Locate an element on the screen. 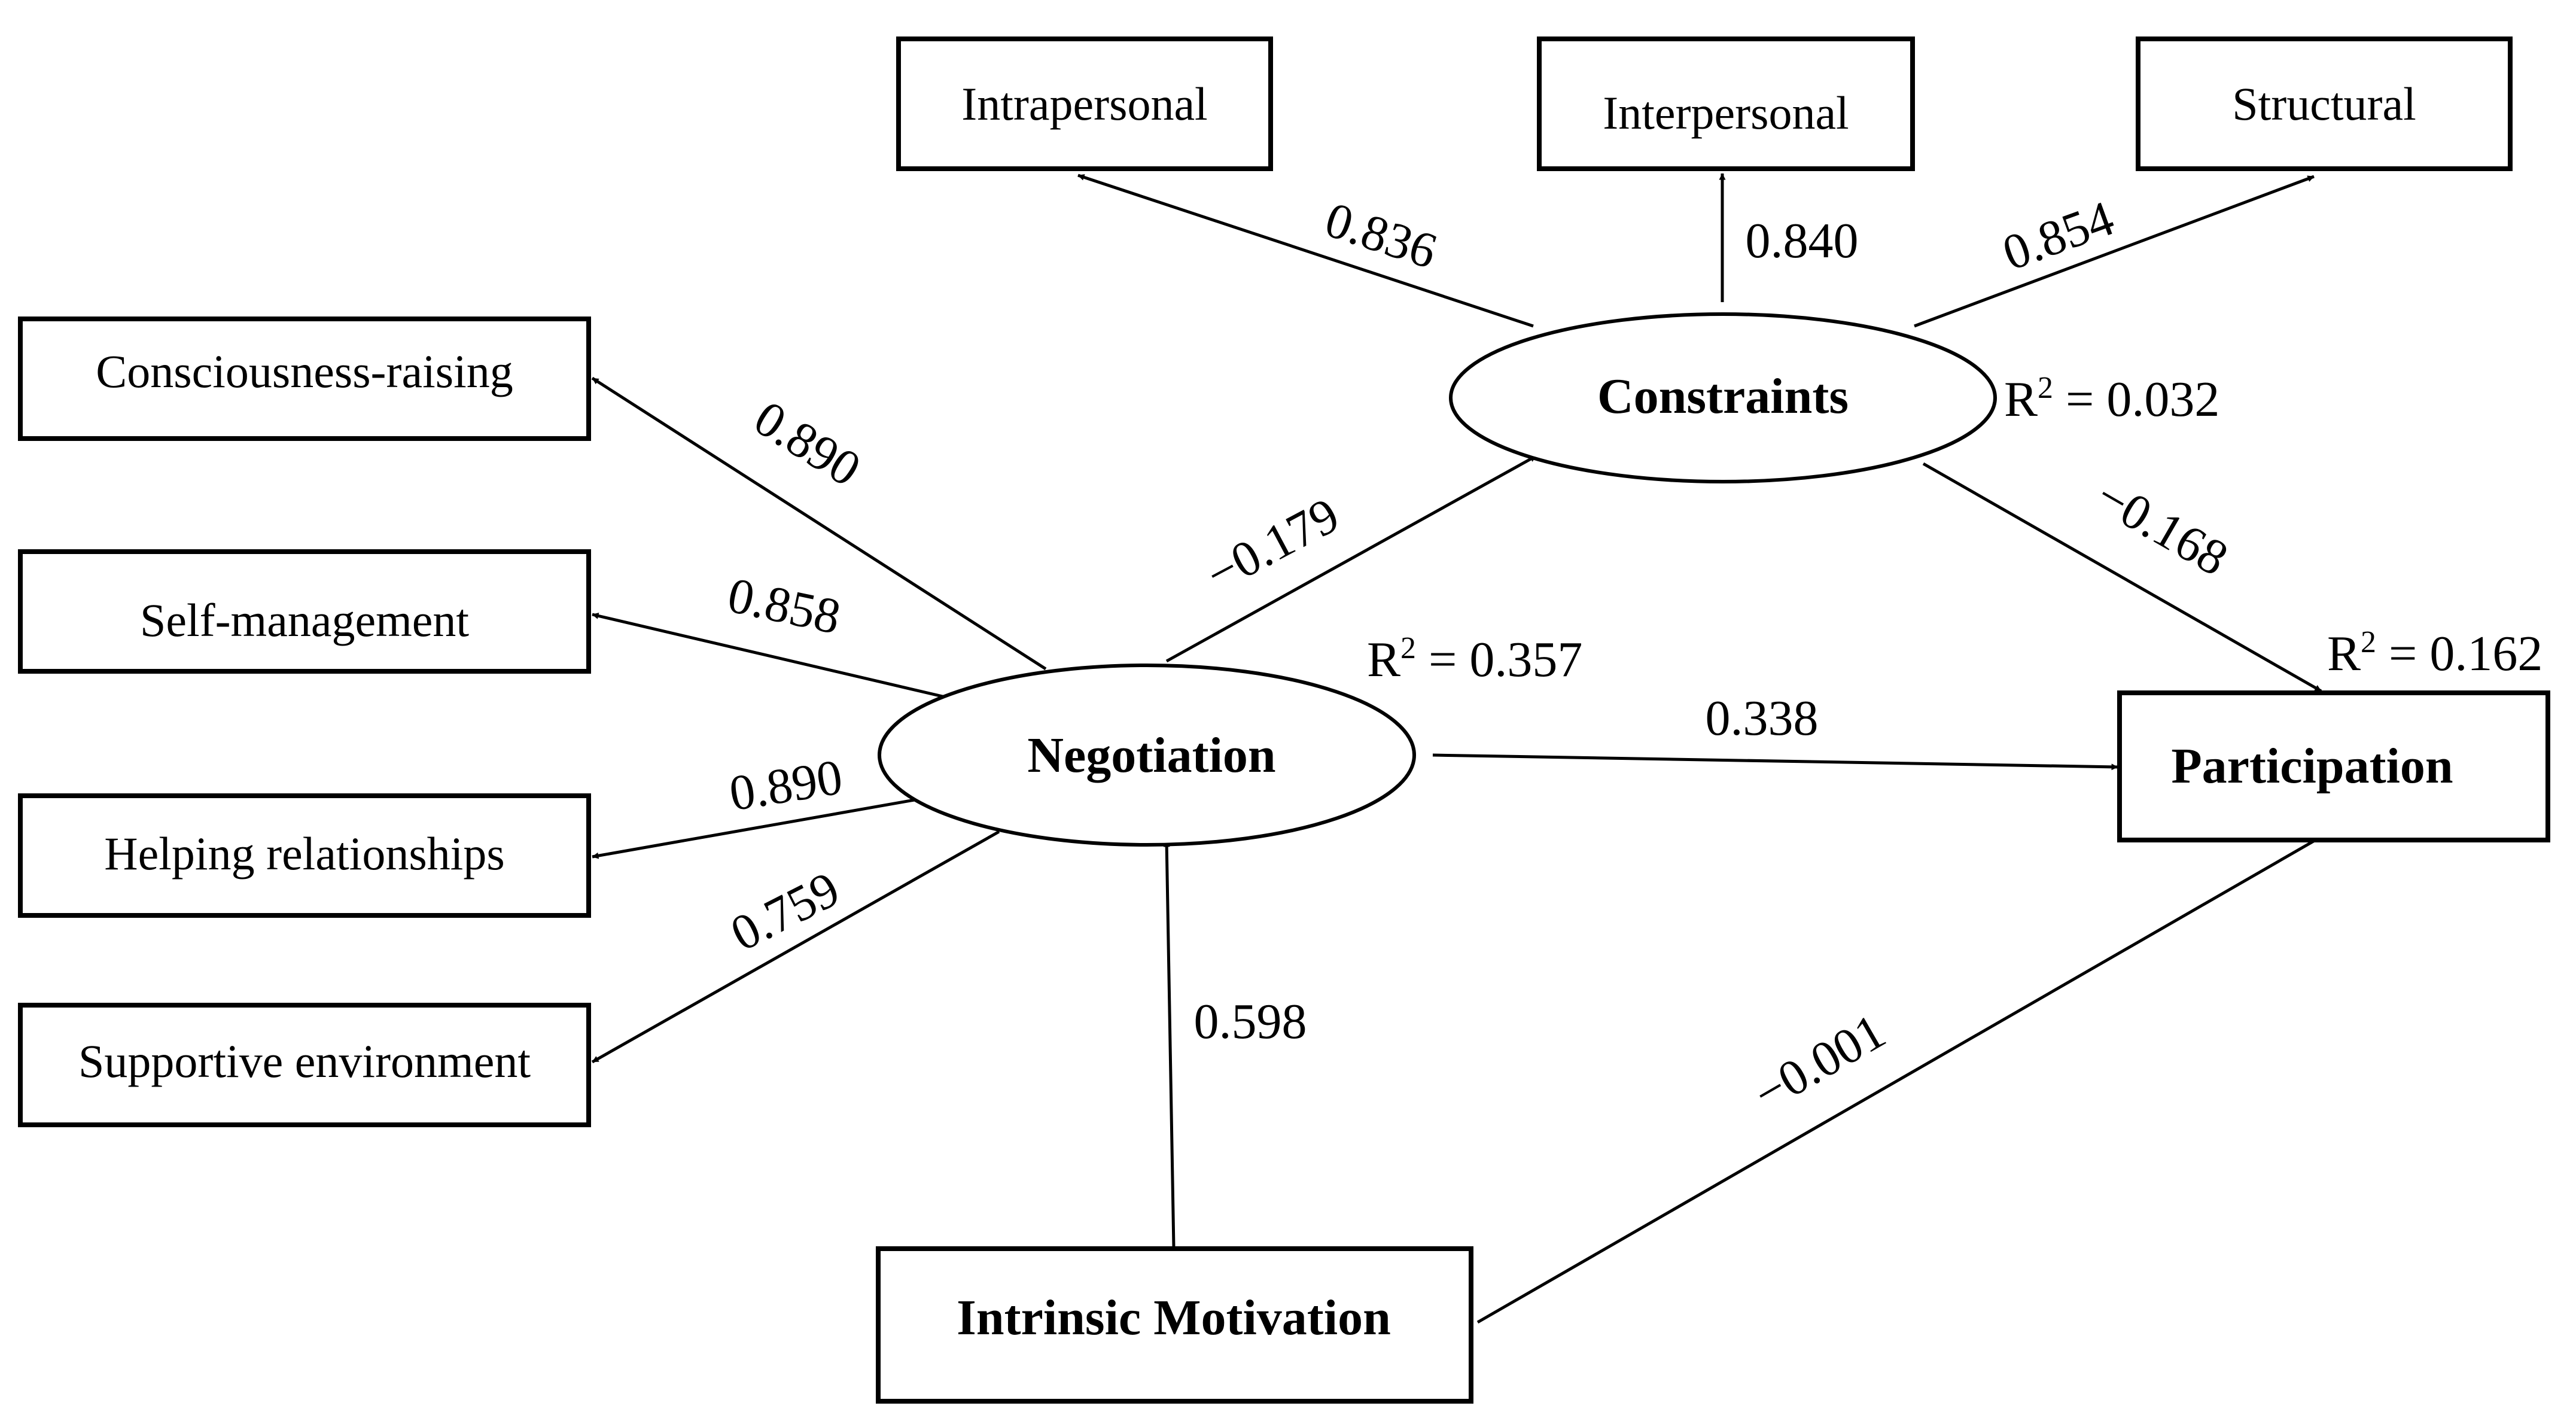 This screenshot has height=1415, width=2576. r2-constraints-value: = 0.032 is located at coordinates (2136, 400).